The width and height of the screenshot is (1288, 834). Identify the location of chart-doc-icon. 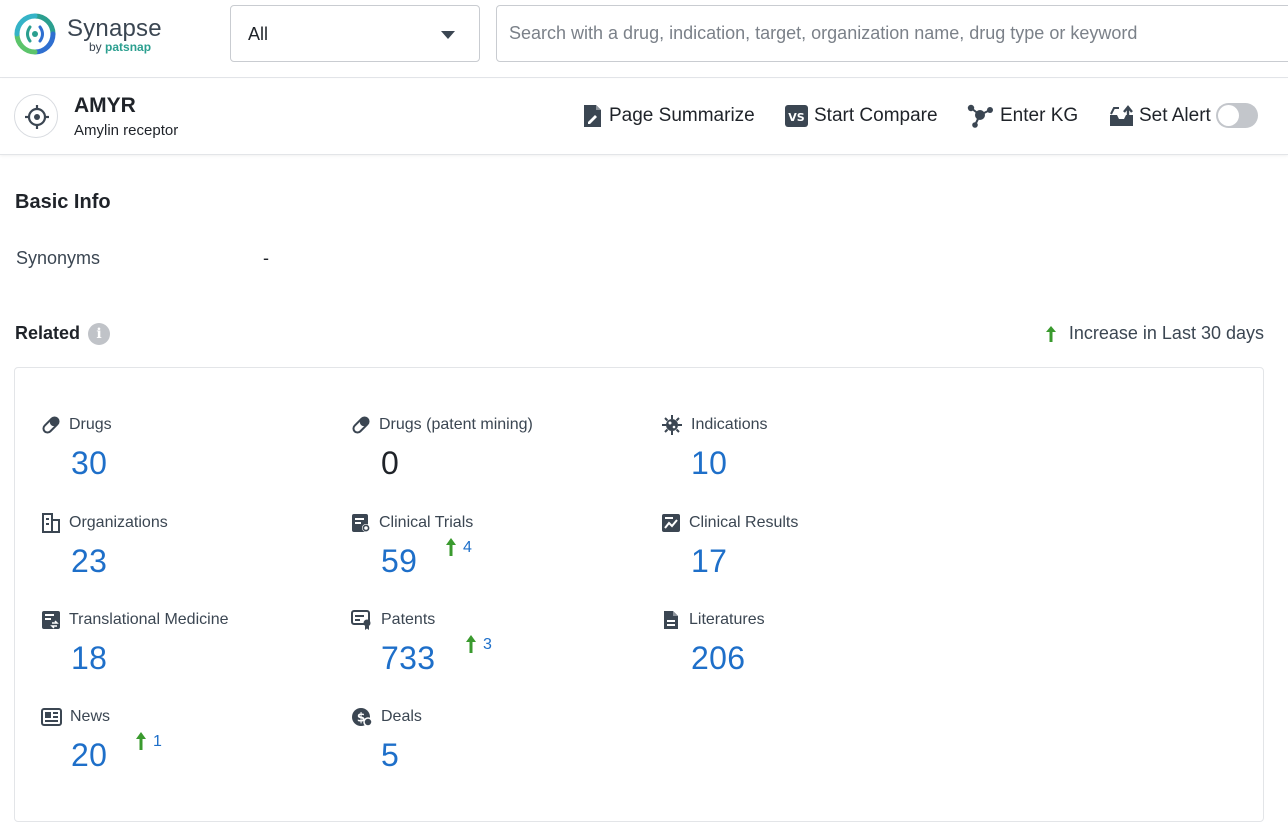
(671, 523).